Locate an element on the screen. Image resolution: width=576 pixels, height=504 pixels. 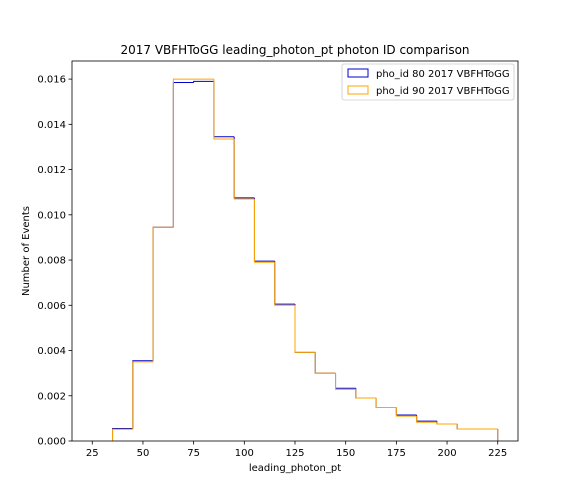
y-tick-label: 0.004 is located at coordinates (51, 351).